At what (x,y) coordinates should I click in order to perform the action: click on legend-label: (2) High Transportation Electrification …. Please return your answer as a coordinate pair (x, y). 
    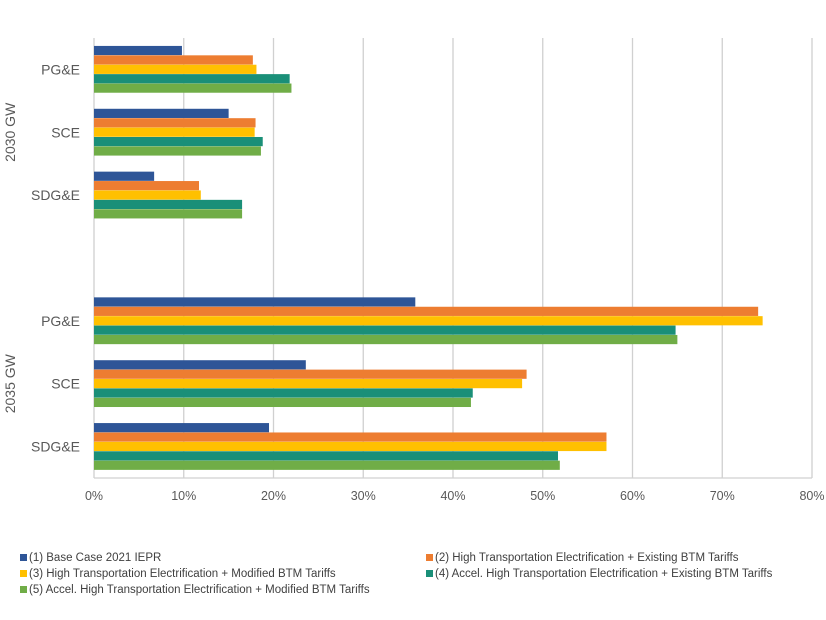
    Looking at the image, I should click on (587, 558).